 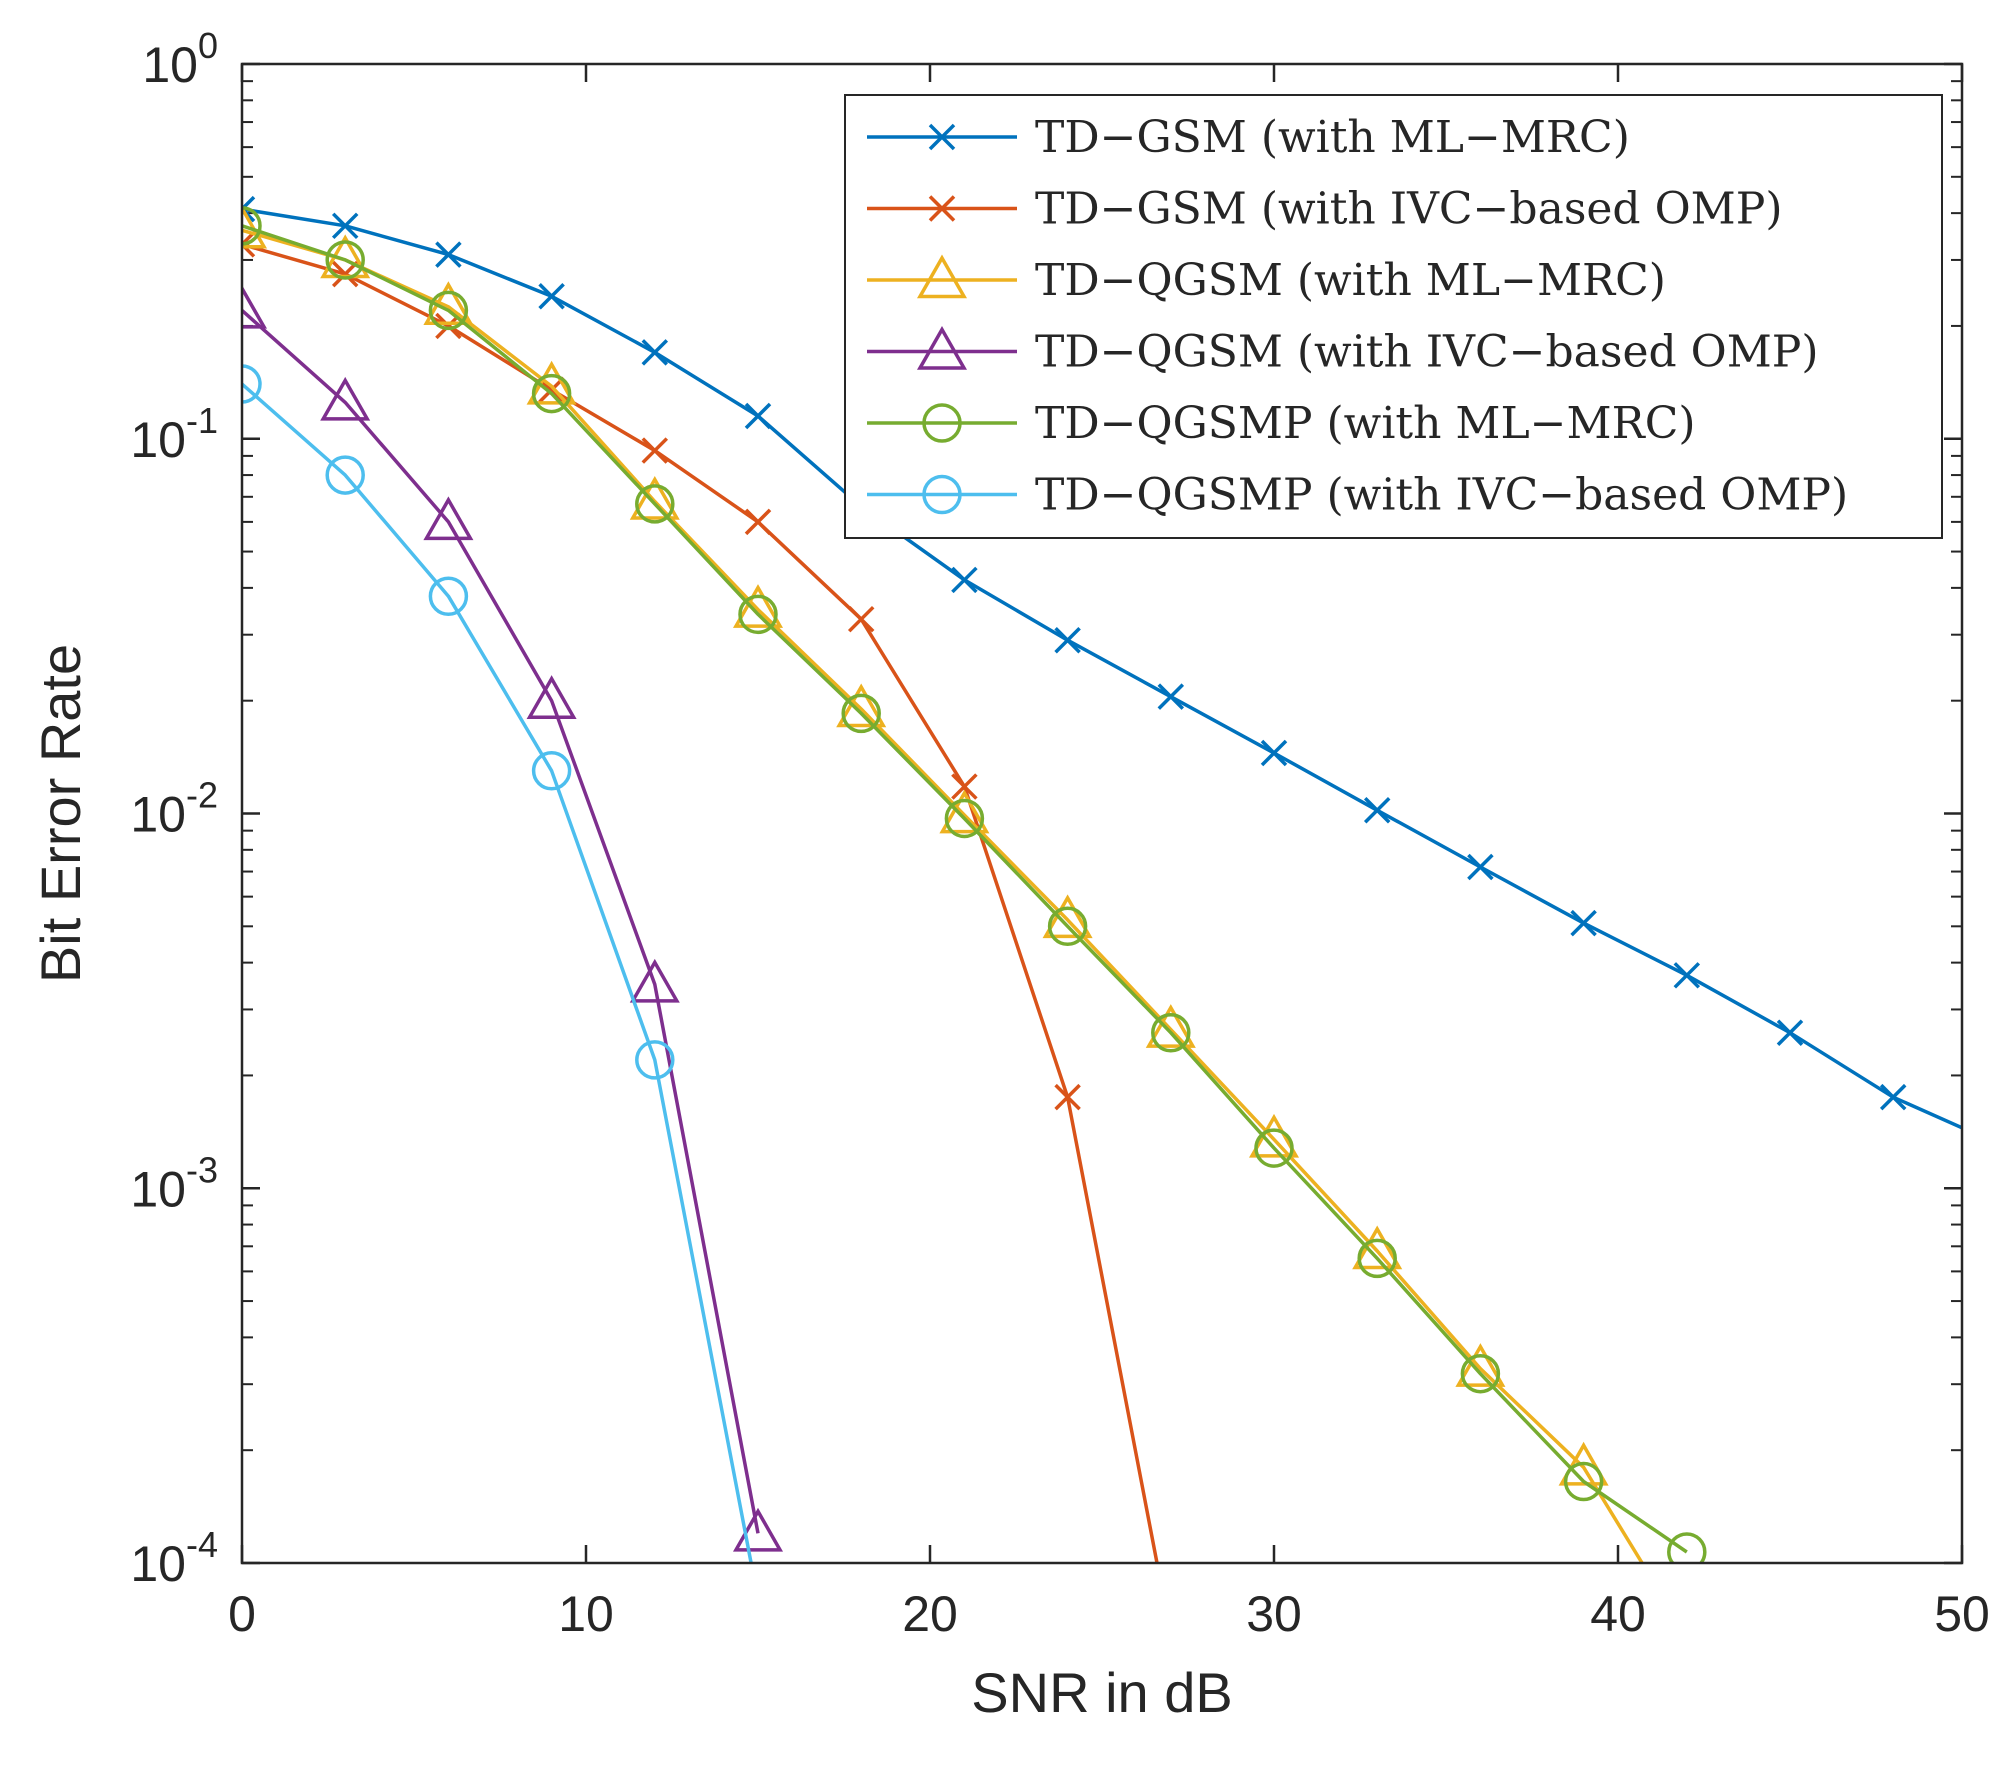 I want to click on y-tick-label: 10⁻⁴, so click(x=174, y=1558).